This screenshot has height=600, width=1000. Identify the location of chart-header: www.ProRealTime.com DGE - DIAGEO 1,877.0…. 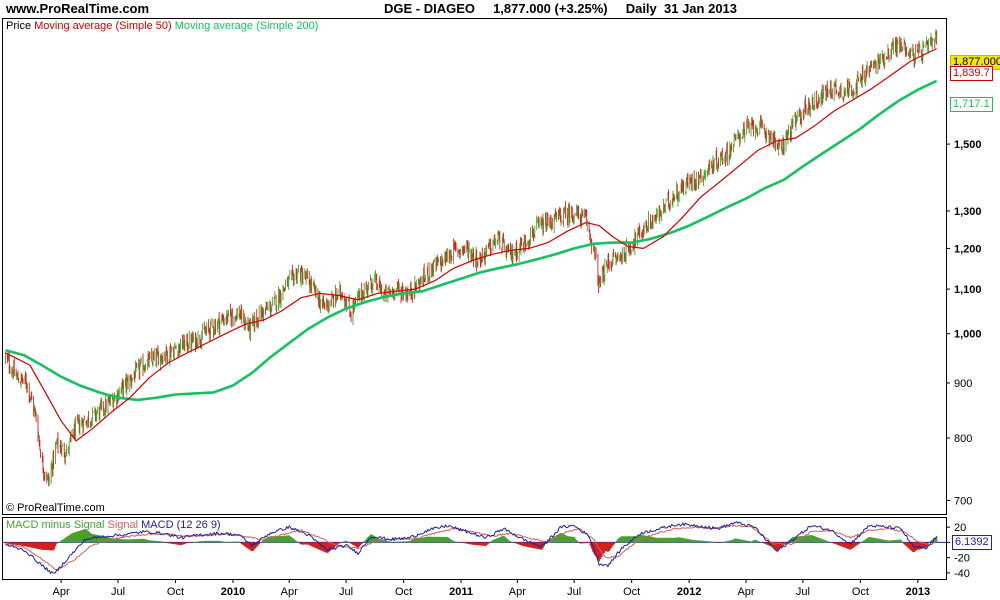
(500, 9).